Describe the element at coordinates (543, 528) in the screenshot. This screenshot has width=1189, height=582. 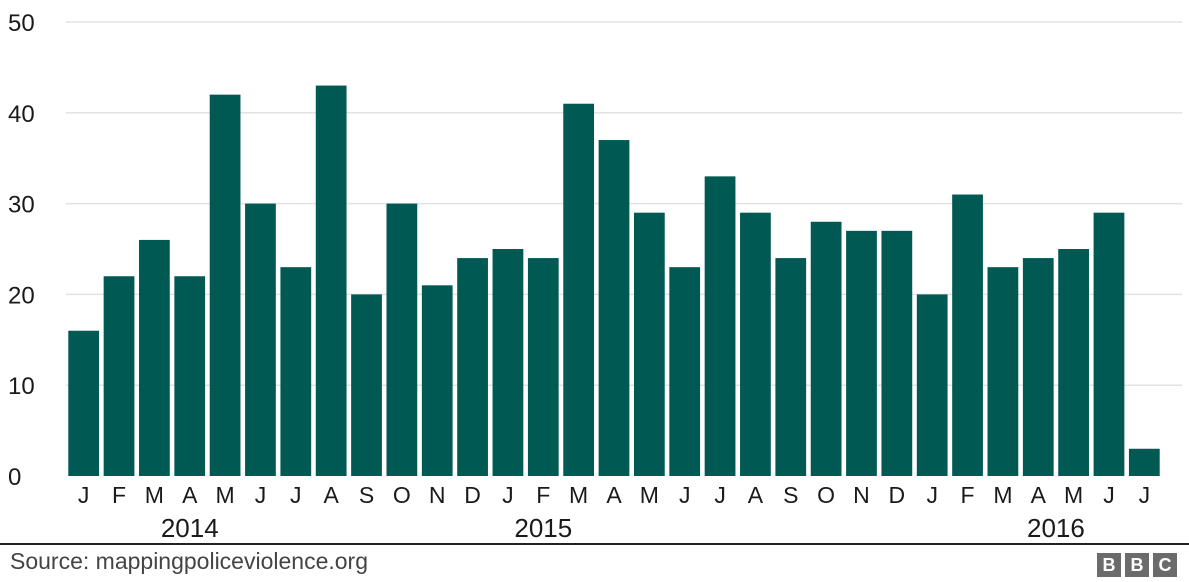
I see `year-label: 2015` at that location.